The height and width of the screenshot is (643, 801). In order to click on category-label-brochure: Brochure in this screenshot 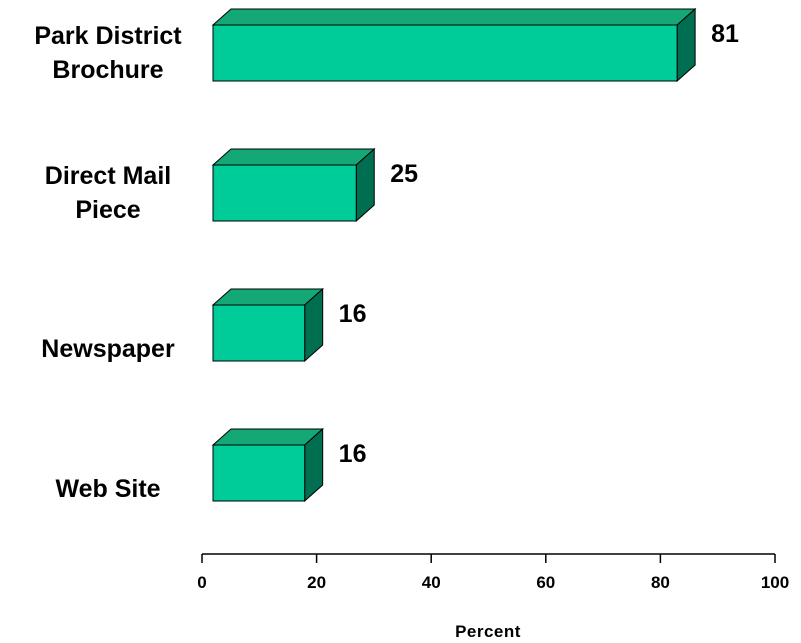, I will do `click(107, 70)`.